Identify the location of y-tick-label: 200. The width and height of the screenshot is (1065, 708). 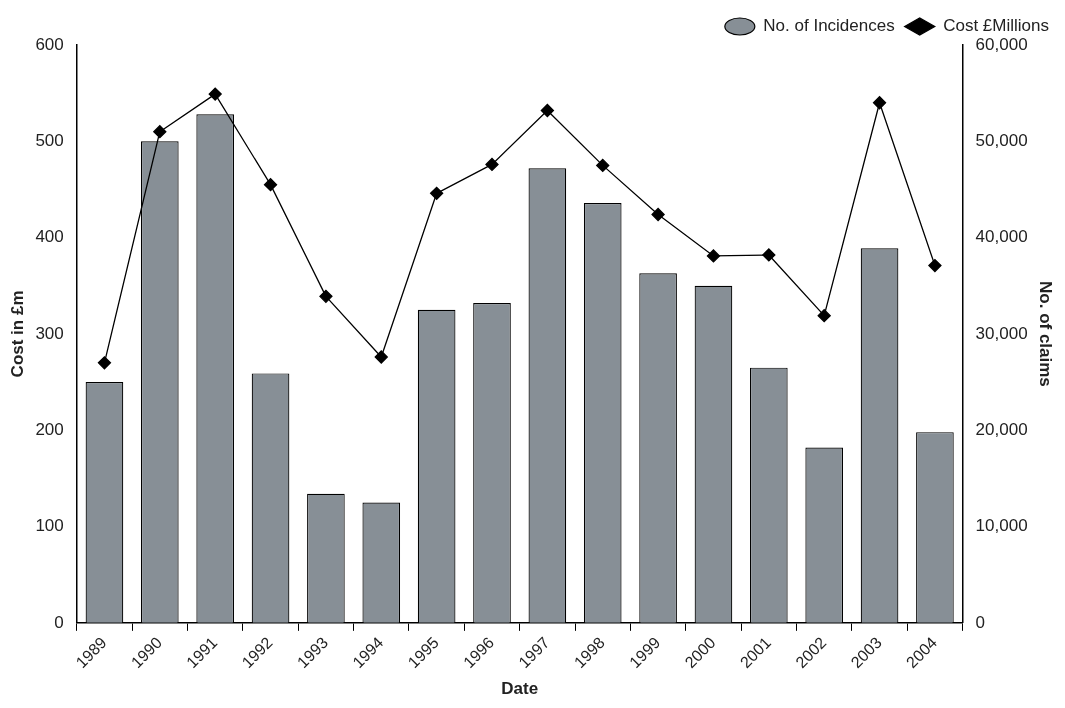
(49, 429).